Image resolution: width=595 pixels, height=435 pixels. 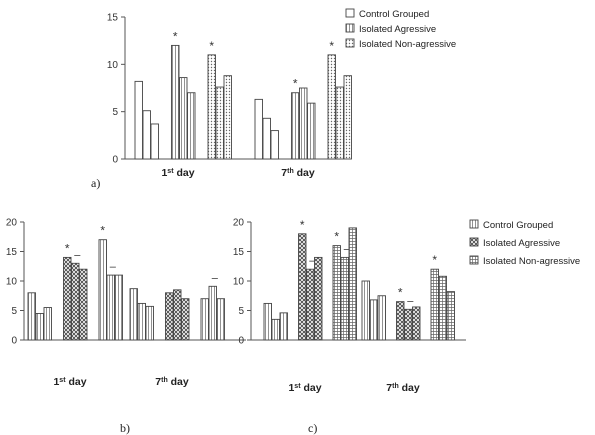 I want to click on bar-a-g0-s0-b2, so click(x=154, y=141).